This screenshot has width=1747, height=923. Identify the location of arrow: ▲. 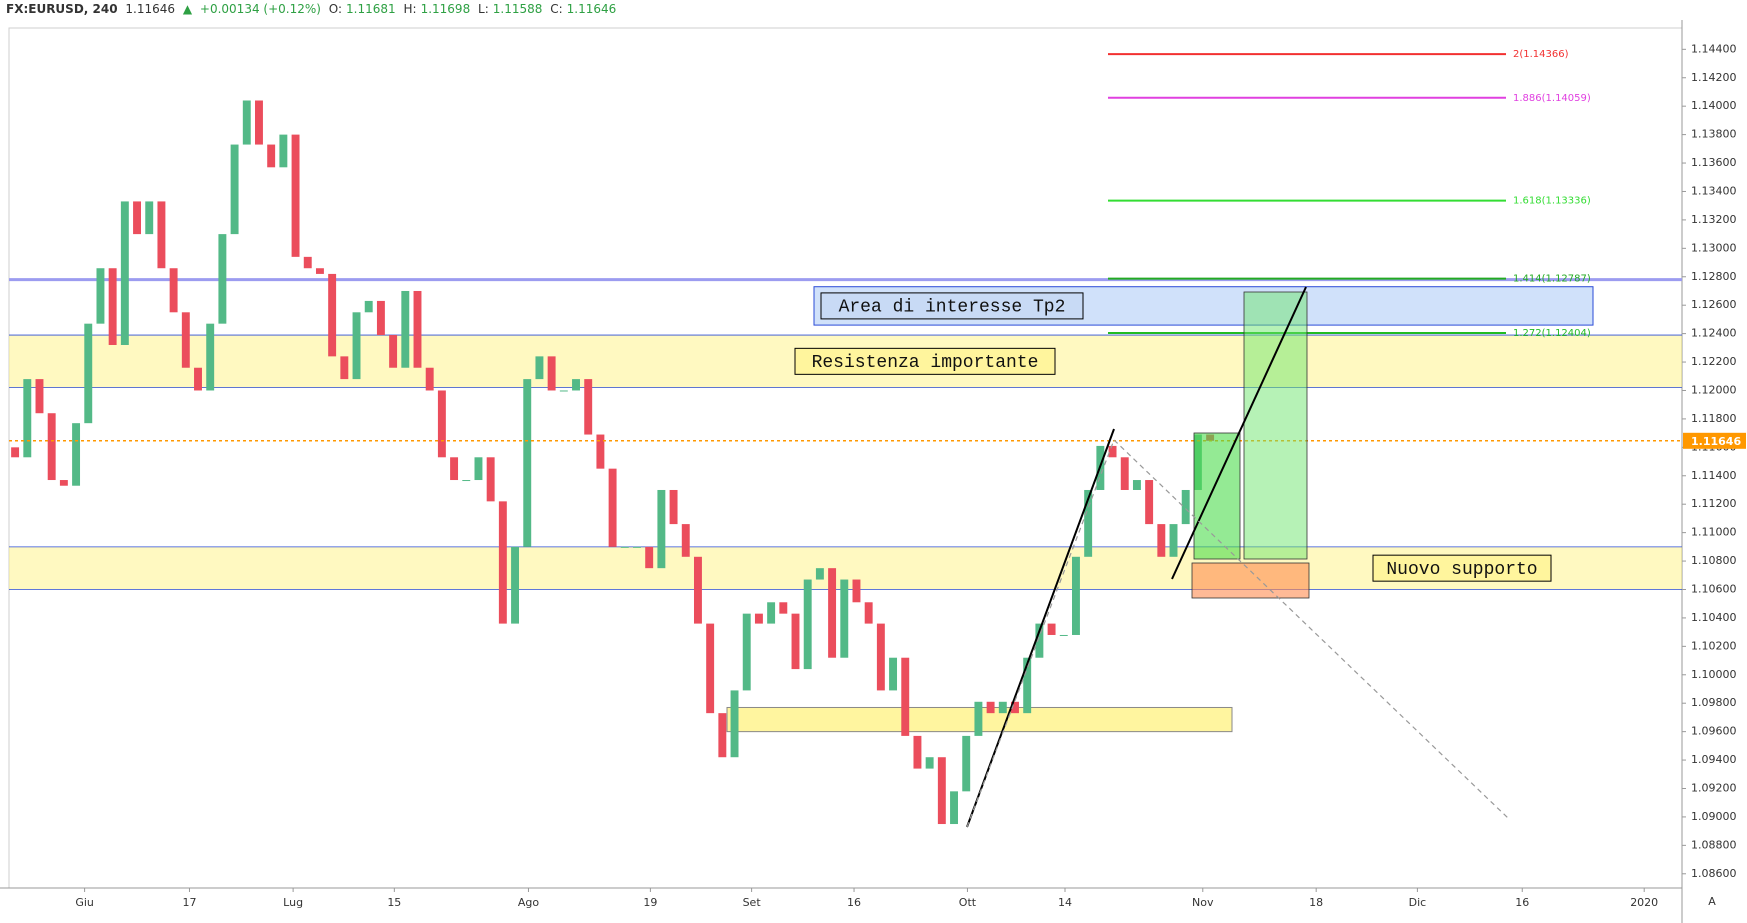
(187, 9).